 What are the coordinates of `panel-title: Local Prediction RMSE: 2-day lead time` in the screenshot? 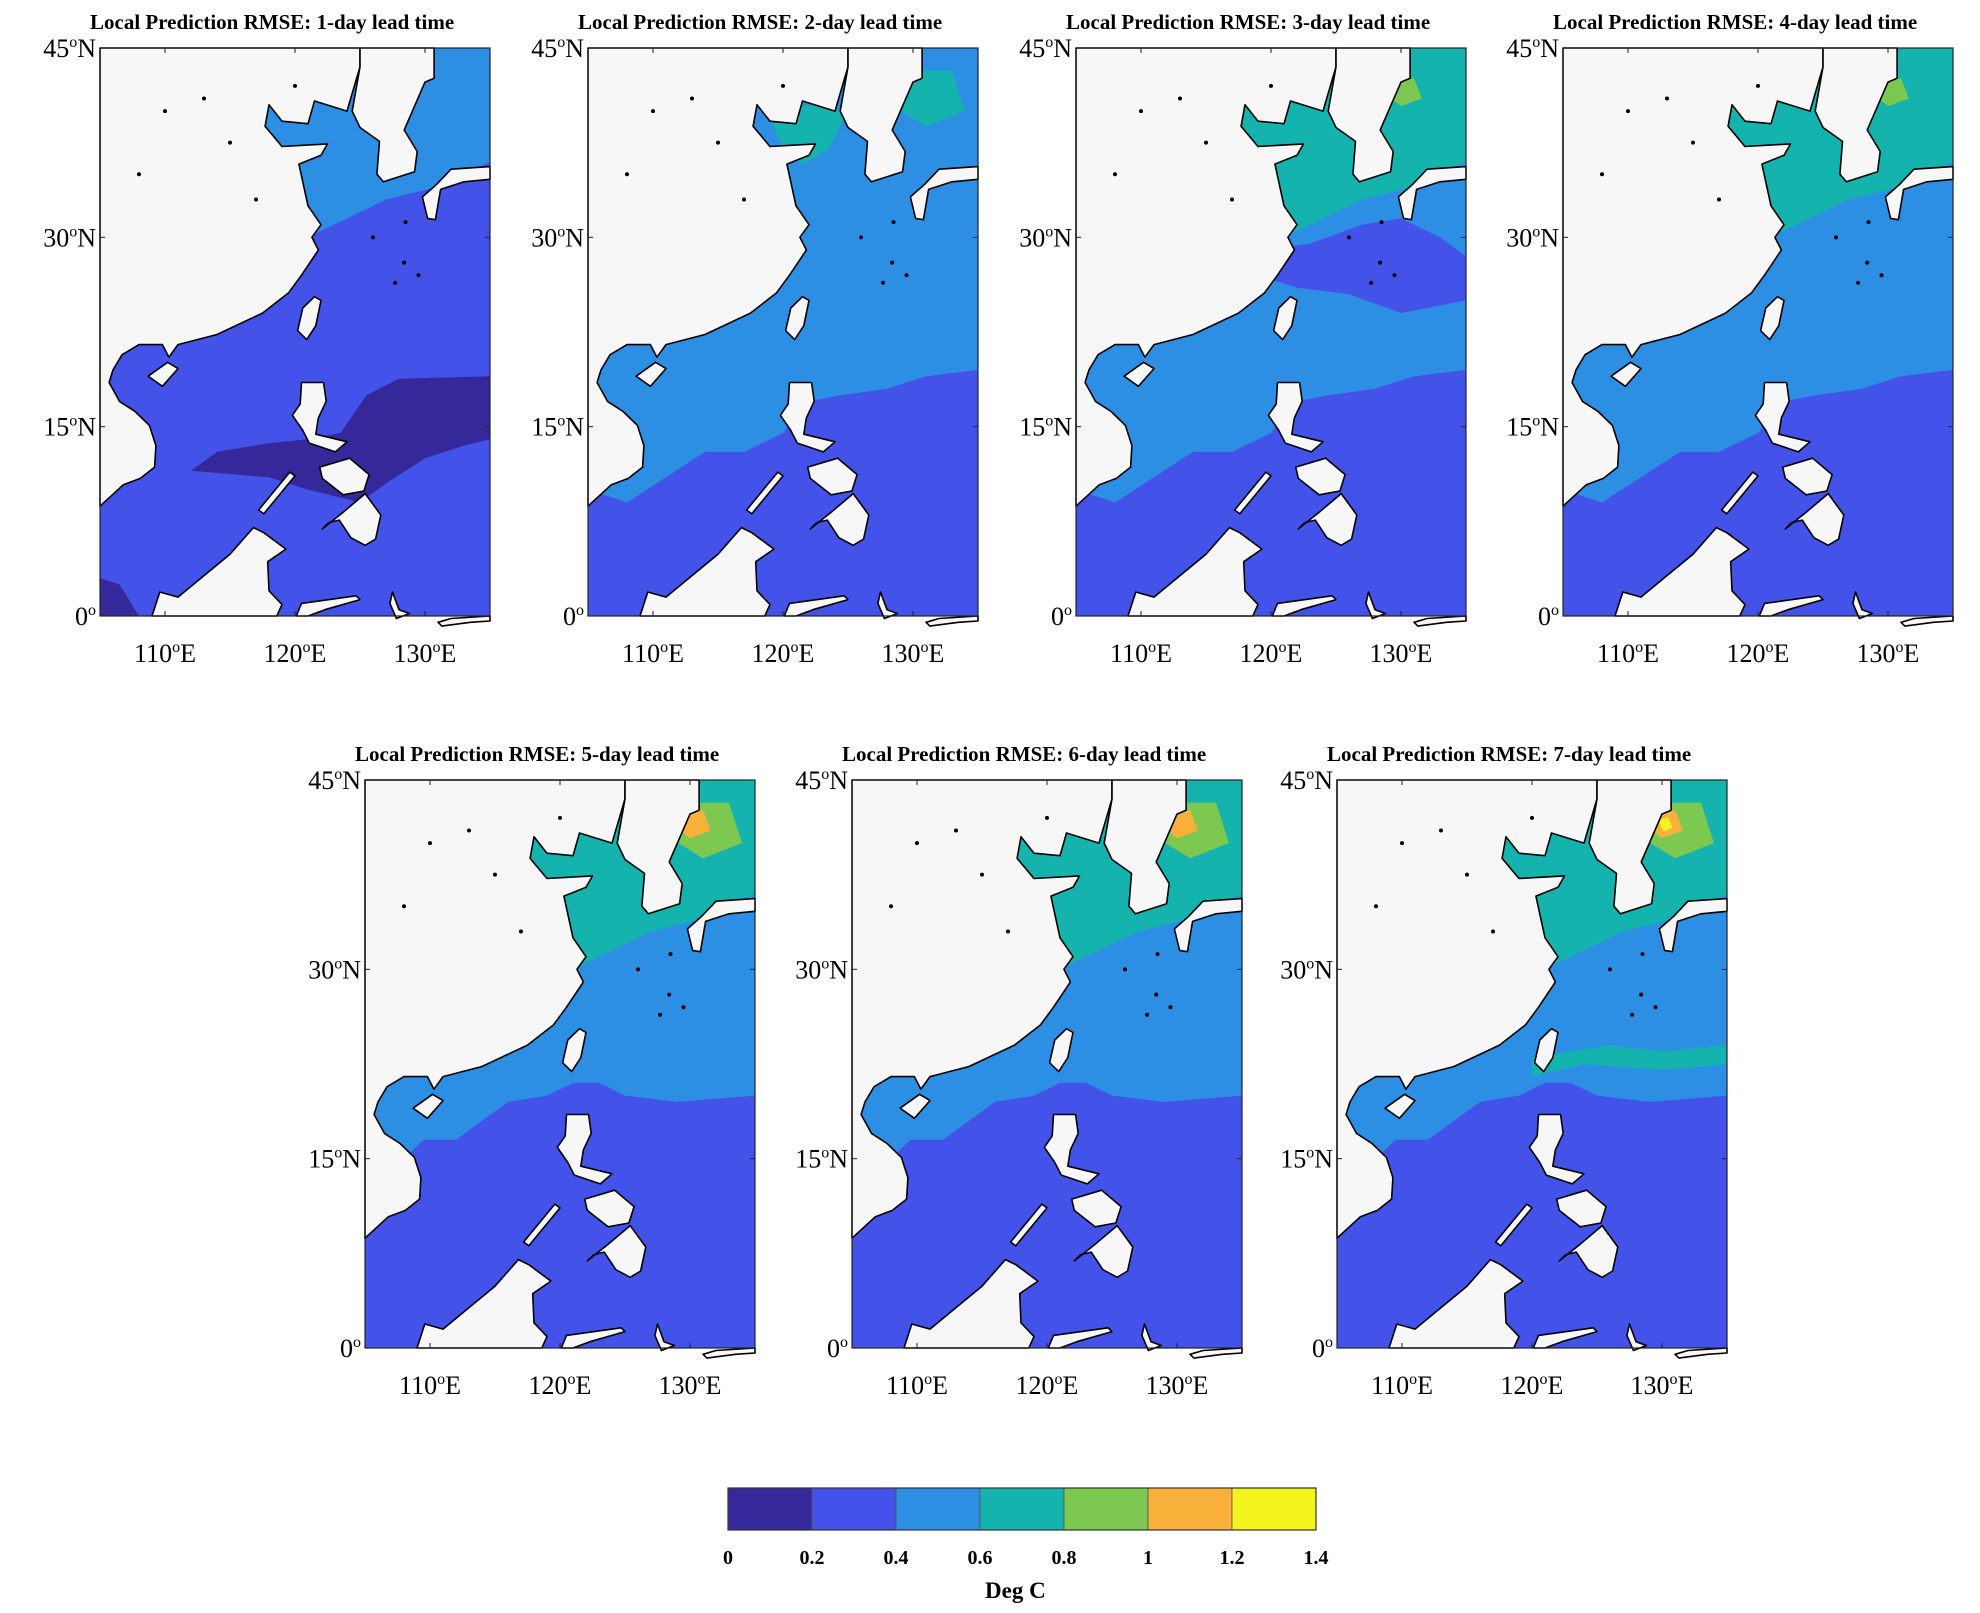 It's located at (760, 22).